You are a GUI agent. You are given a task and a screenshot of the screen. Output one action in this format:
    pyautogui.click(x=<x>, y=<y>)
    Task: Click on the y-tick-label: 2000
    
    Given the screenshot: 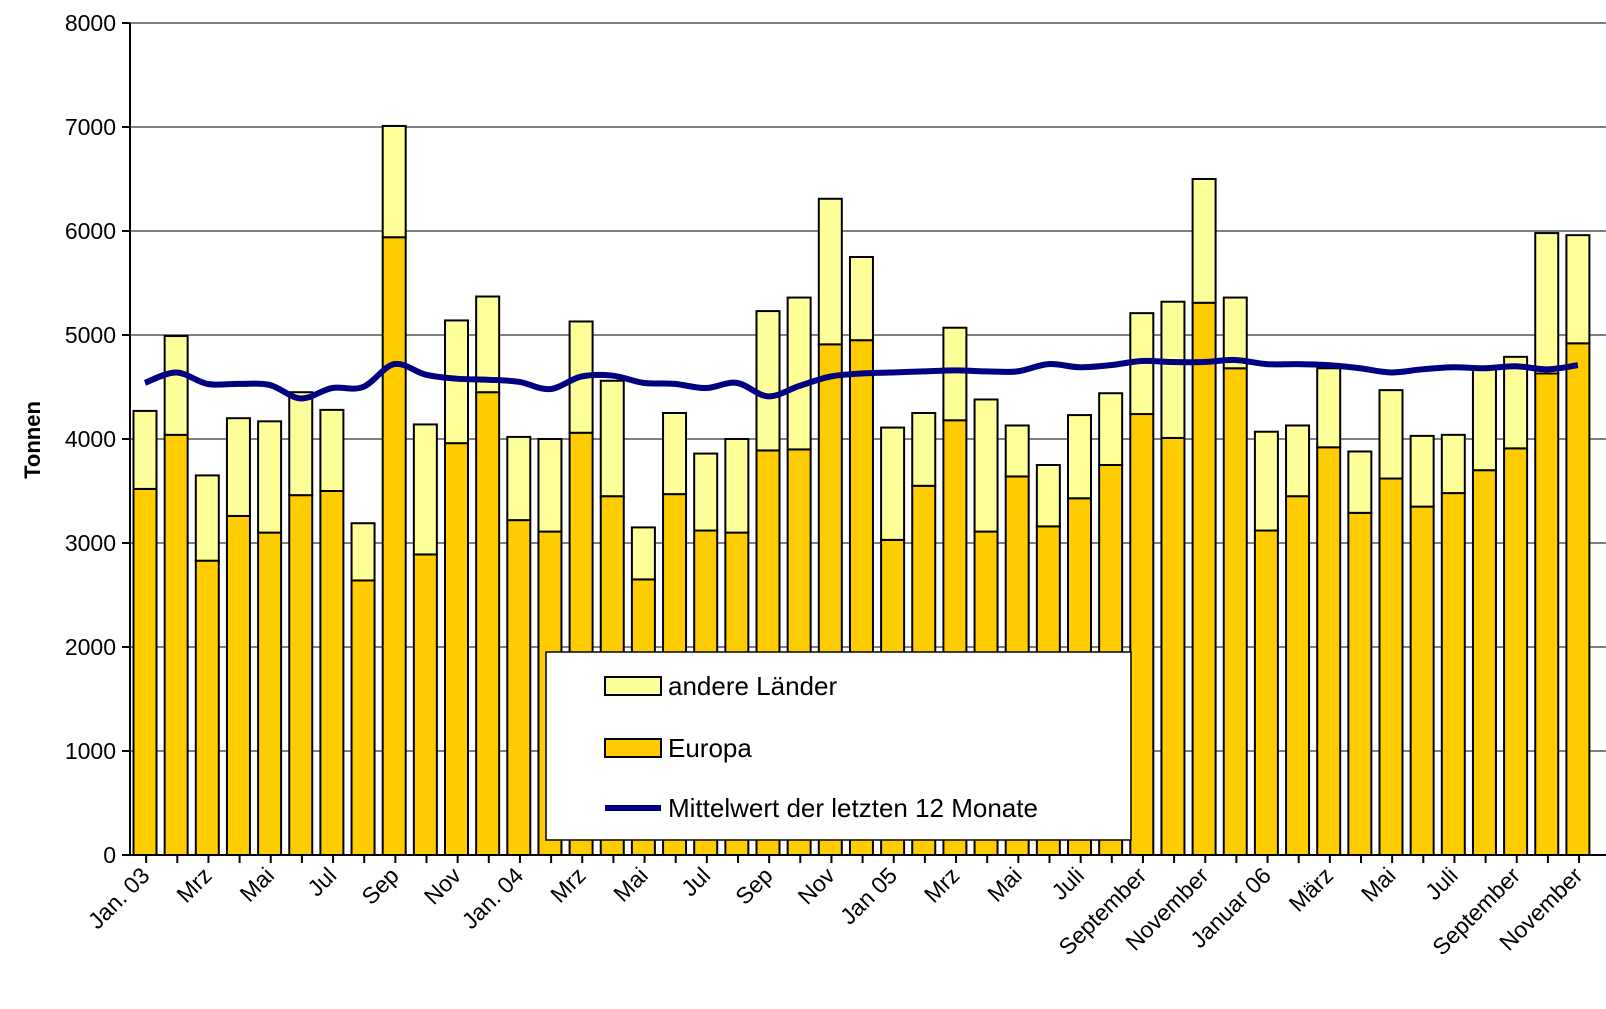 What is the action you would take?
    pyautogui.click(x=90, y=647)
    